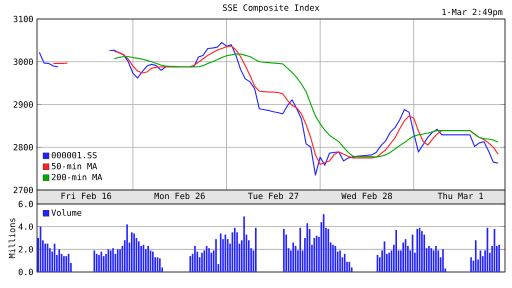  What do you see at coordinates (12, 238) in the screenshot?
I see `y-axis-title: Millions` at bounding box center [12, 238].